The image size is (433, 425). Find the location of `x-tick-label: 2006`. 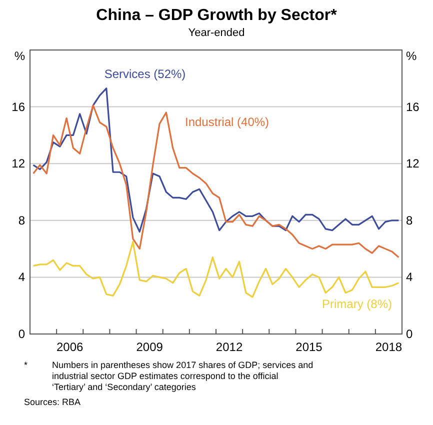

x-tick-label: 2006 is located at coordinates (70, 347).